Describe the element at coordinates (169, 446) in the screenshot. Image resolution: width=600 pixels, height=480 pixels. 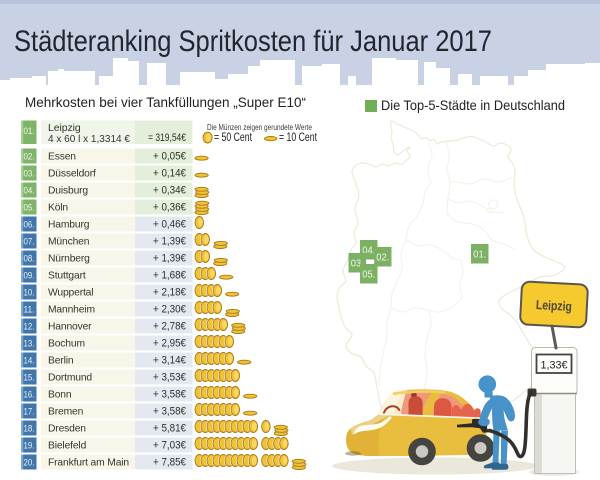
I see `svg-text: + 7,03€` at that location.